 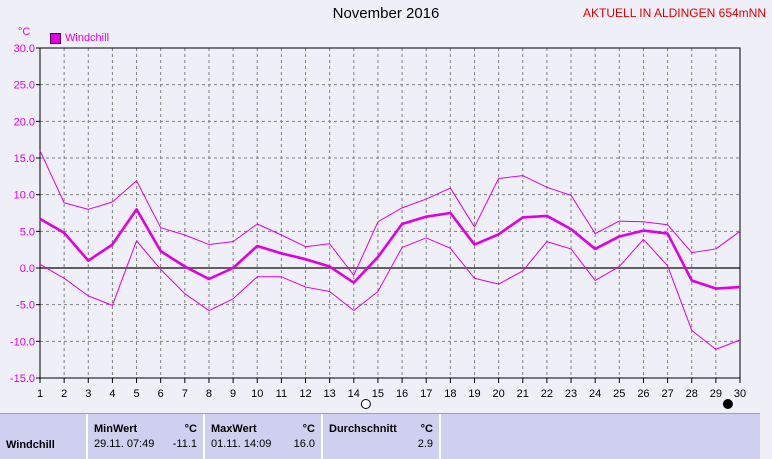 What do you see at coordinates (44, 436) in the screenshot?
I see `stats-row-header: Windchill` at bounding box center [44, 436].